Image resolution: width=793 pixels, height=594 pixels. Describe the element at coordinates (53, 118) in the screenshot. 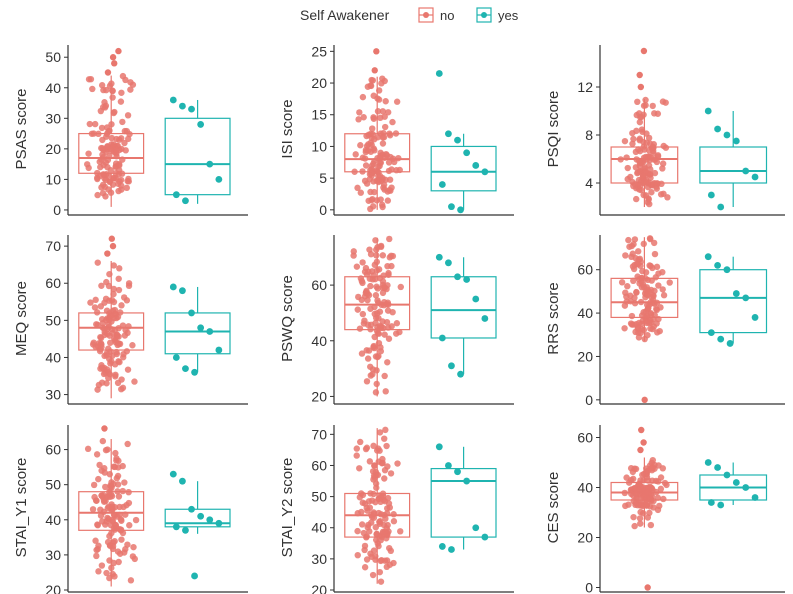

I see `y-tick-label: 30` at that location.